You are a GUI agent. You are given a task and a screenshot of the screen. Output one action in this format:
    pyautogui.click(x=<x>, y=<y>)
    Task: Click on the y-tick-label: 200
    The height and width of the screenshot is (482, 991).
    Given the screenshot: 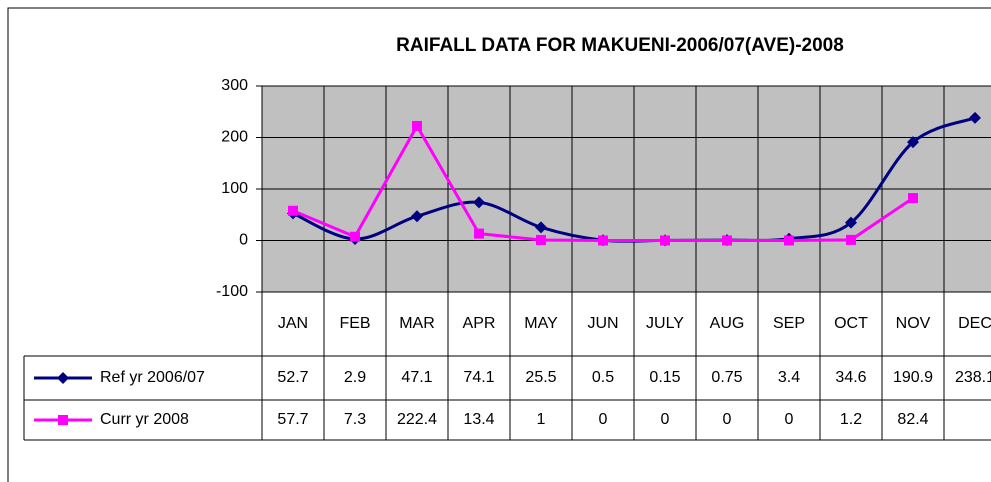 What is the action you would take?
    pyautogui.click(x=234, y=137)
    